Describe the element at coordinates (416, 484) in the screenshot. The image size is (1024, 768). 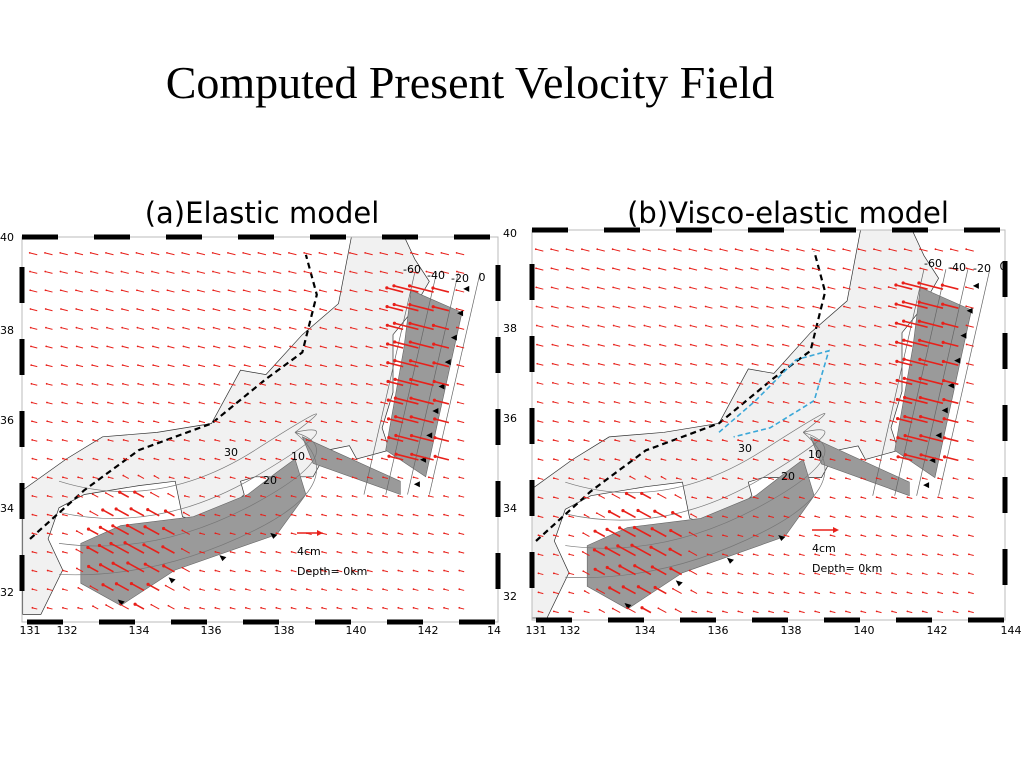
I see `trench-marker` at that location.